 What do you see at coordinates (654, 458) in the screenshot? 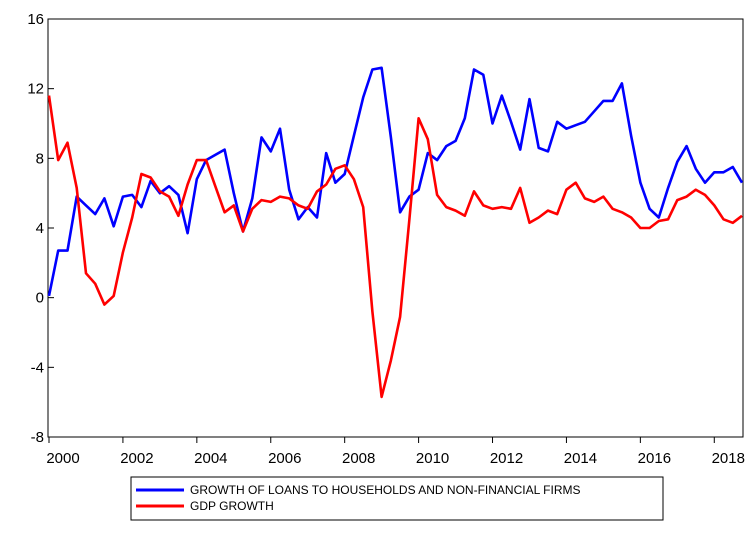
I see `x-tick-label: 2016` at bounding box center [654, 458].